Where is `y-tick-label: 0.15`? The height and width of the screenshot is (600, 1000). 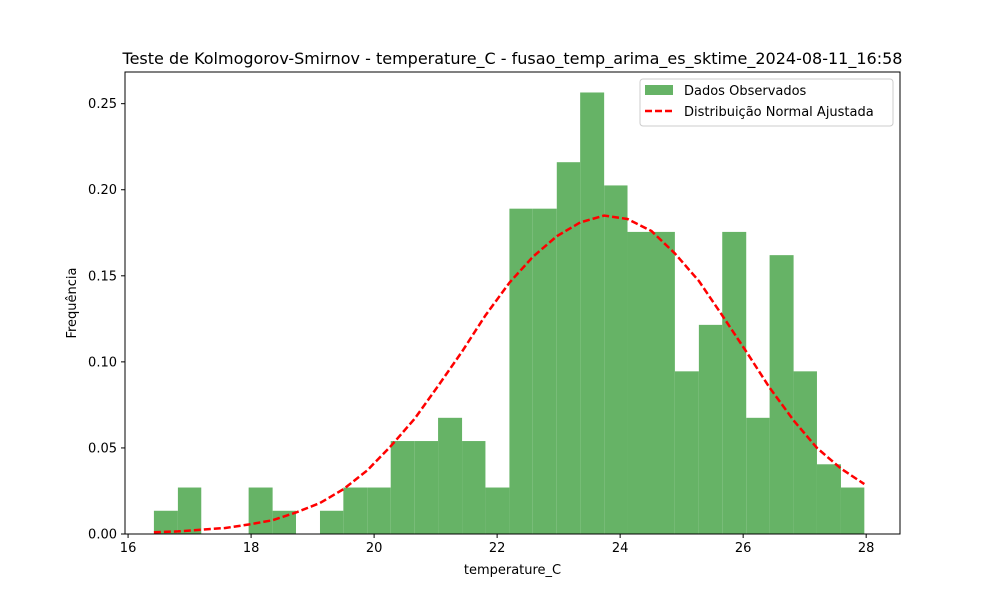
y-tick-label: 0.15 is located at coordinates (102, 276).